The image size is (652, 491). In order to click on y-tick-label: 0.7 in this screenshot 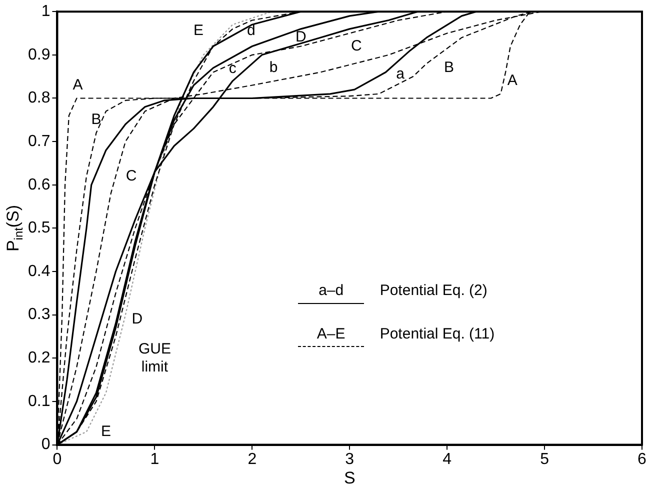, I will do `click(39, 141)`.